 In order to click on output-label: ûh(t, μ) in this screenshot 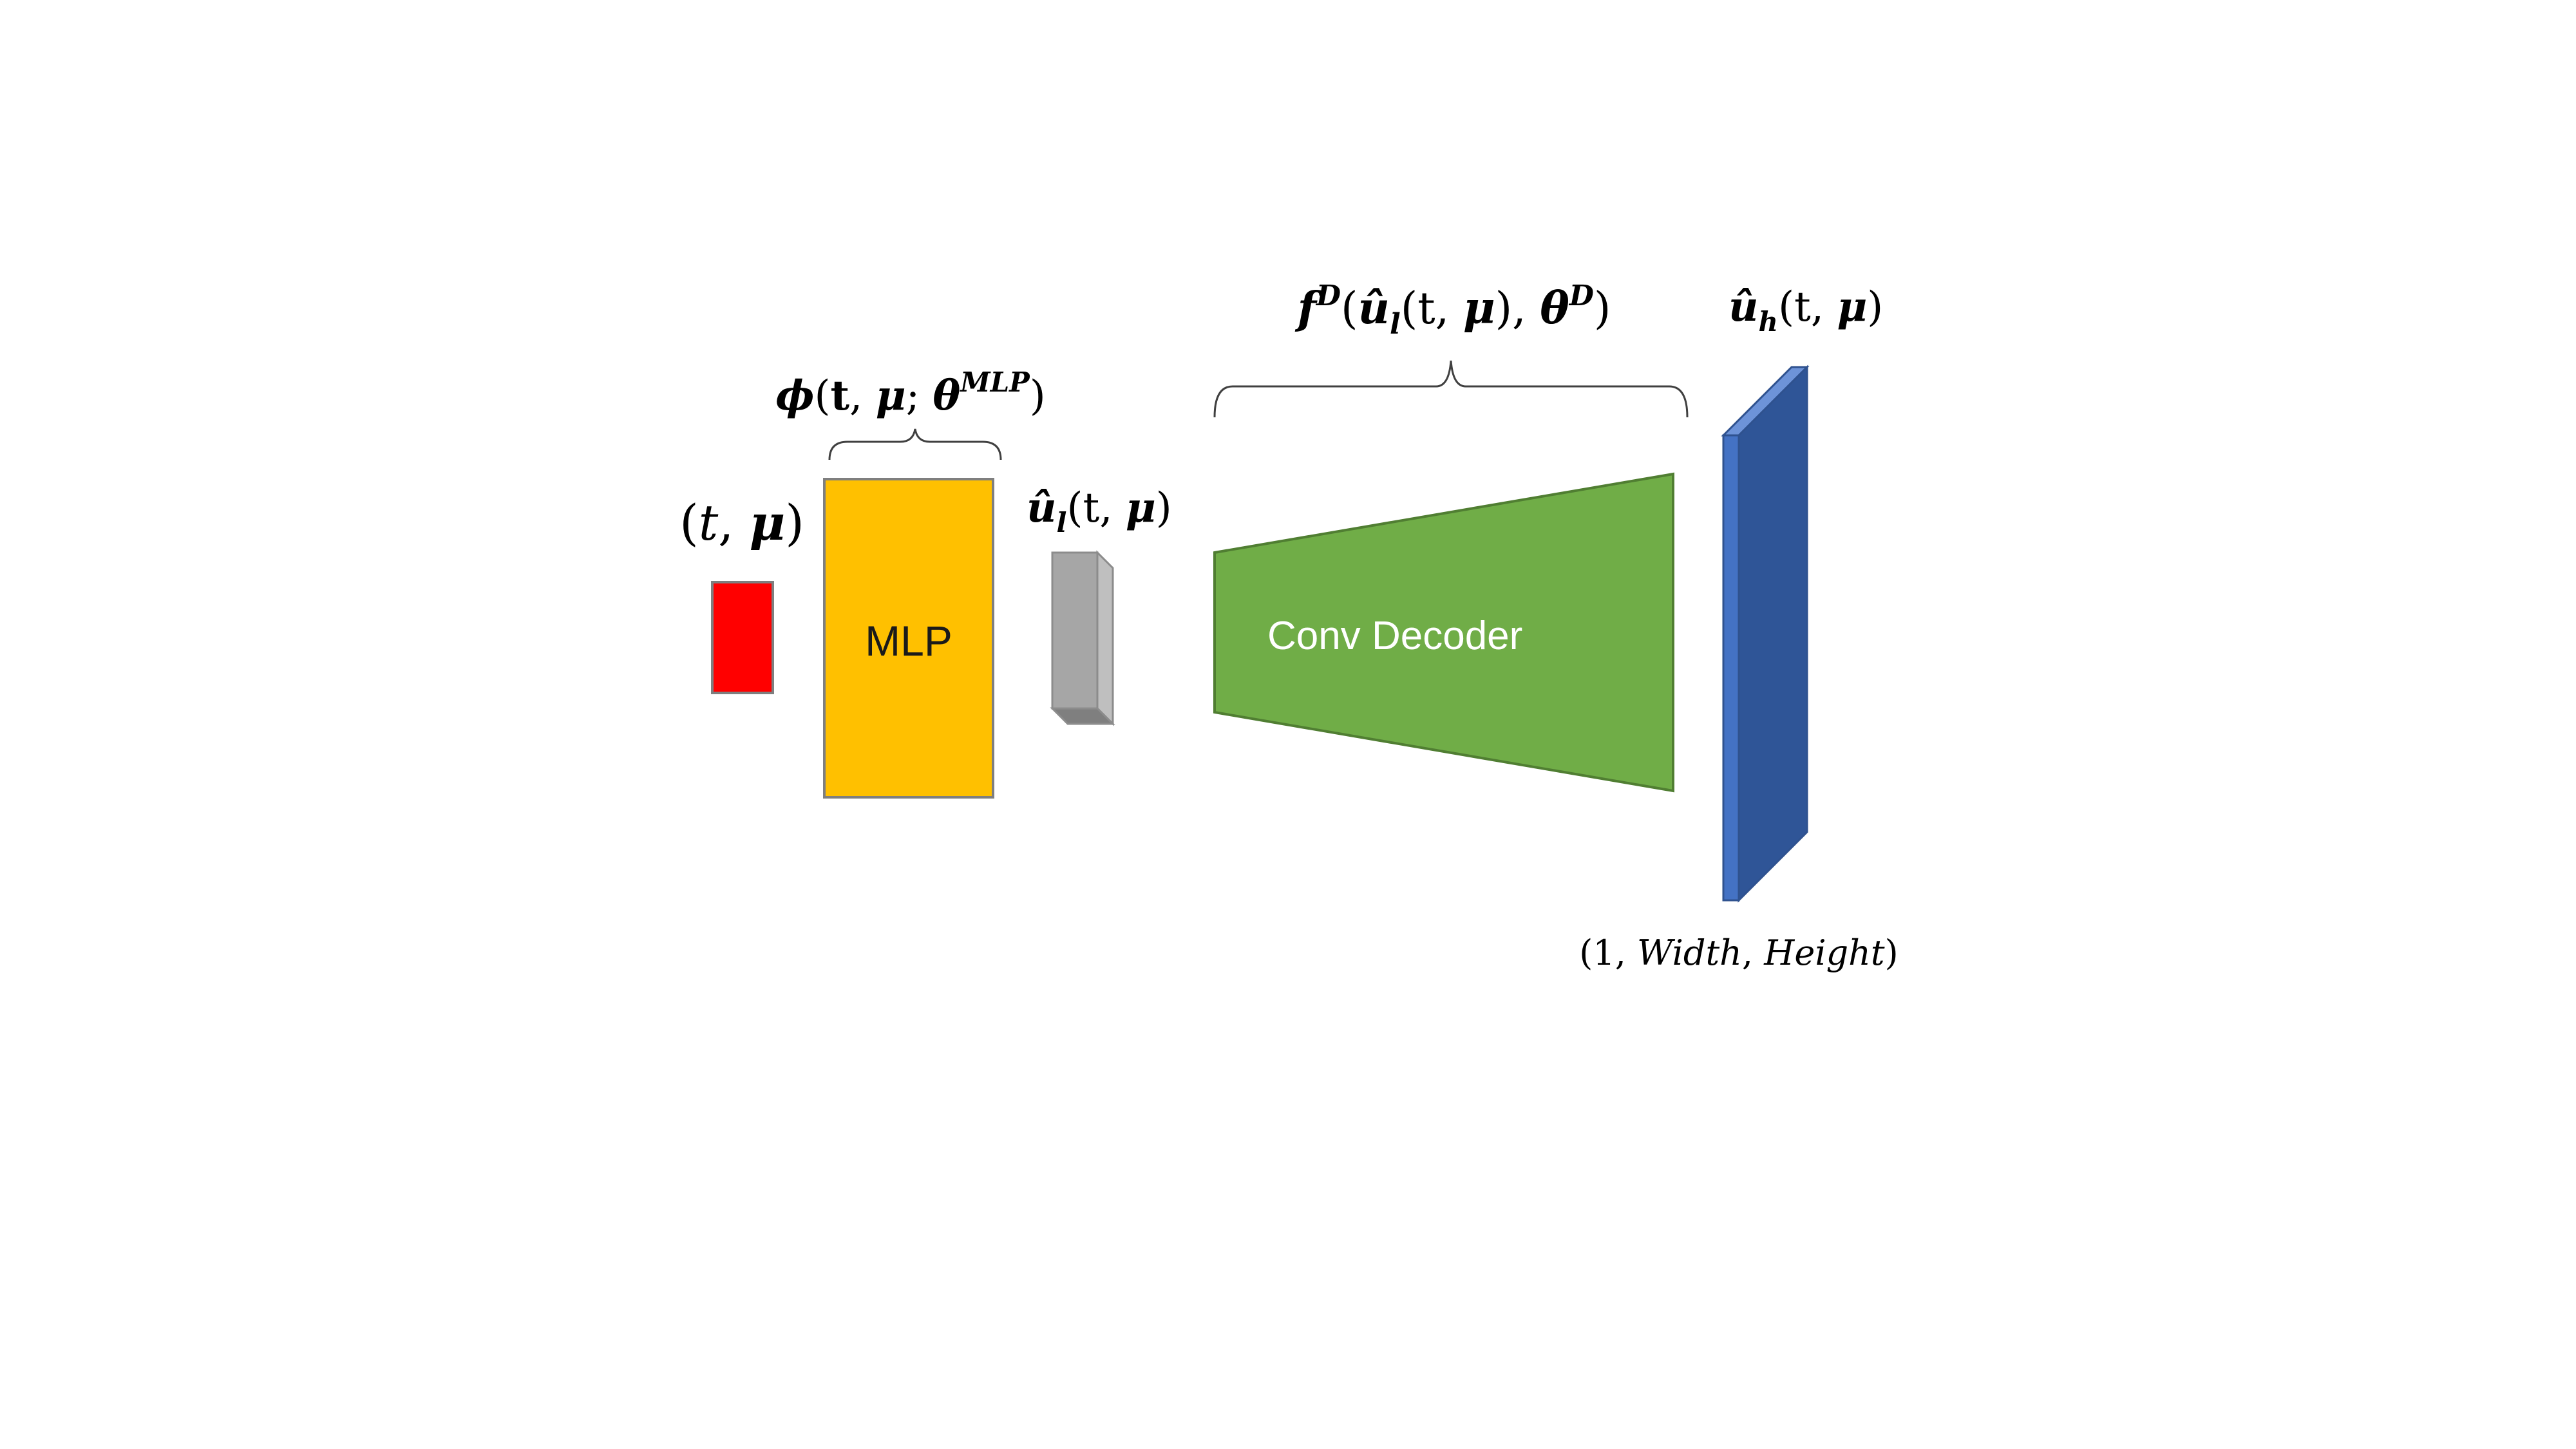, I will do `click(1805, 310)`.